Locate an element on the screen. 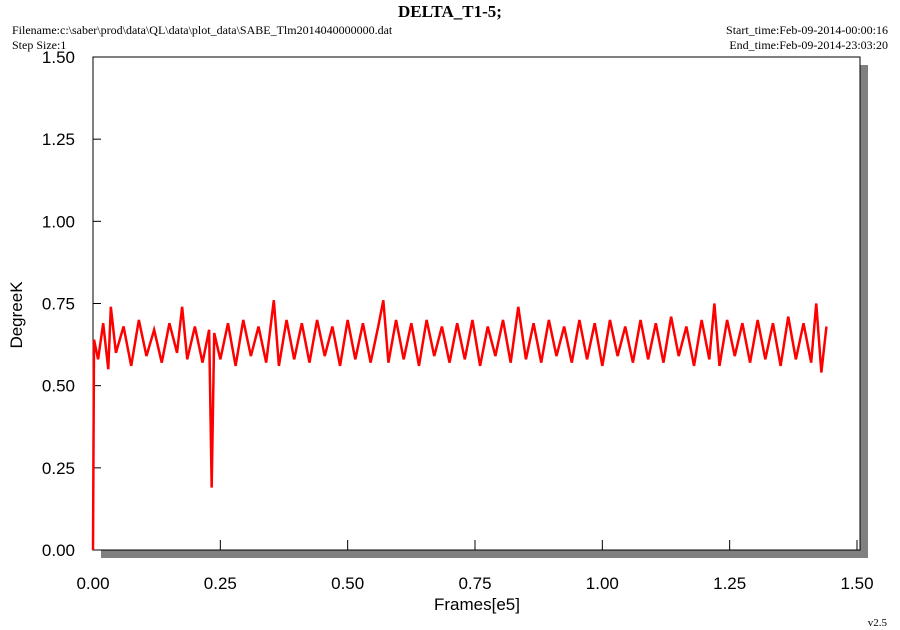 This screenshot has width=900, height=630. x-tick-label: 0.75 is located at coordinates (474, 583).